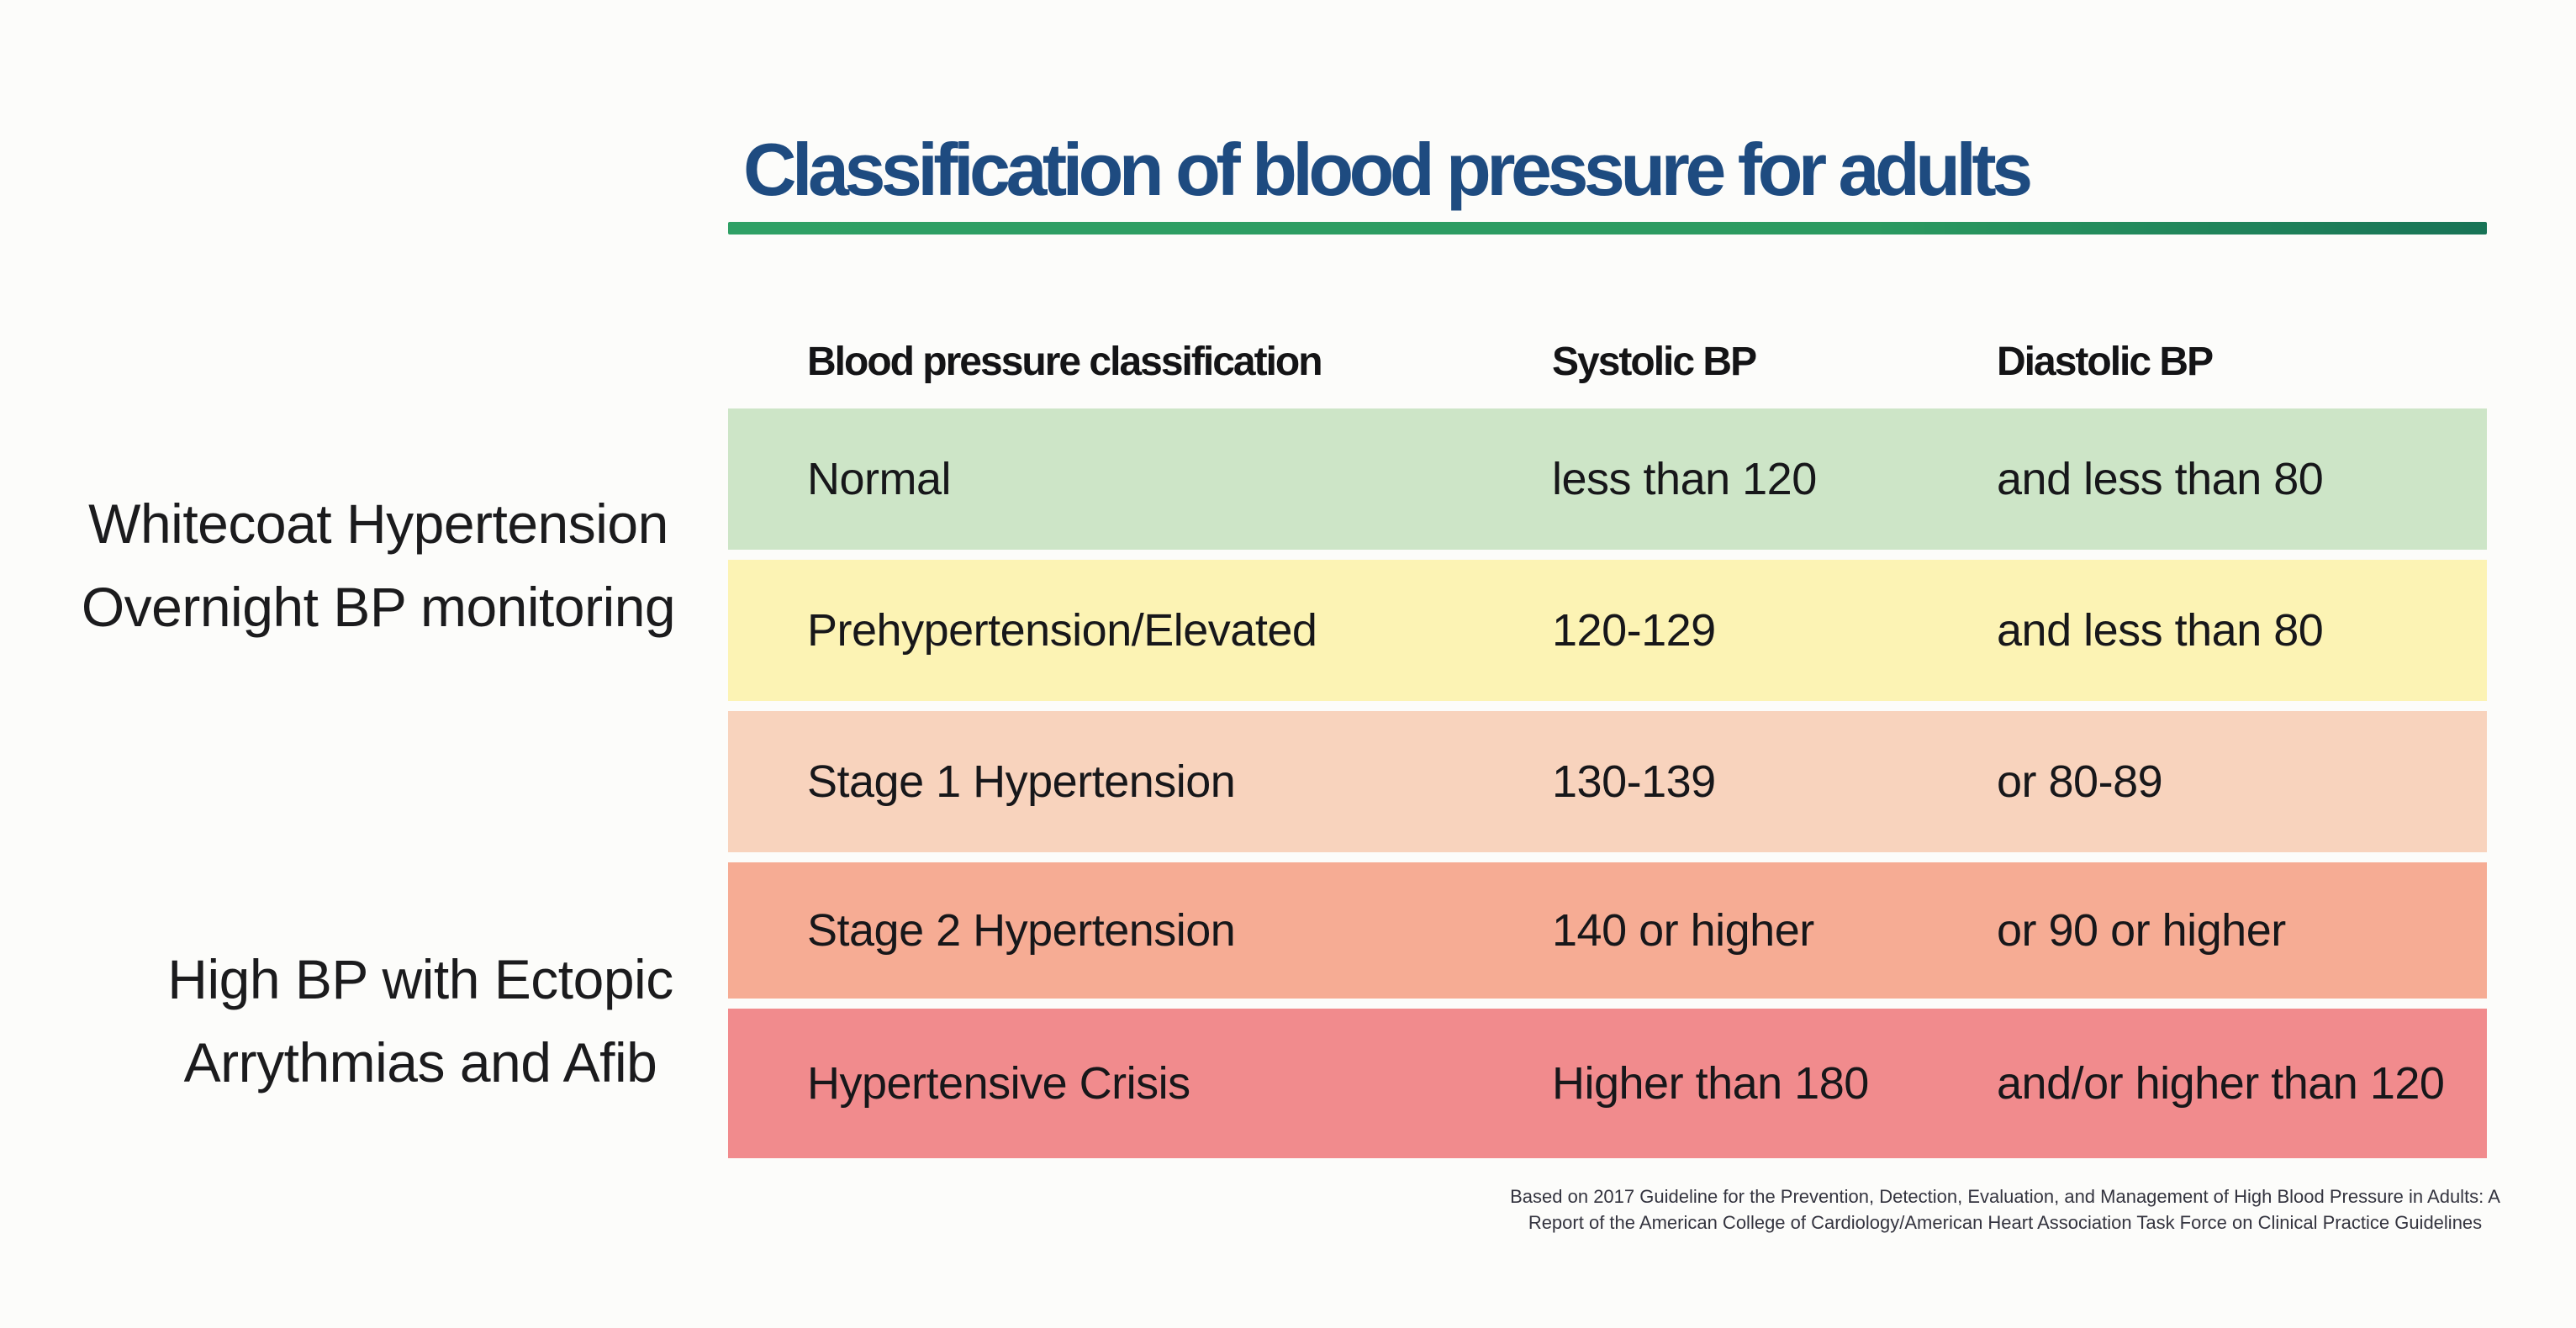 This screenshot has height=1328, width=2576. What do you see at coordinates (2221, 1083) in the screenshot?
I see `cell-diastolic: and/or higher than 120` at bounding box center [2221, 1083].